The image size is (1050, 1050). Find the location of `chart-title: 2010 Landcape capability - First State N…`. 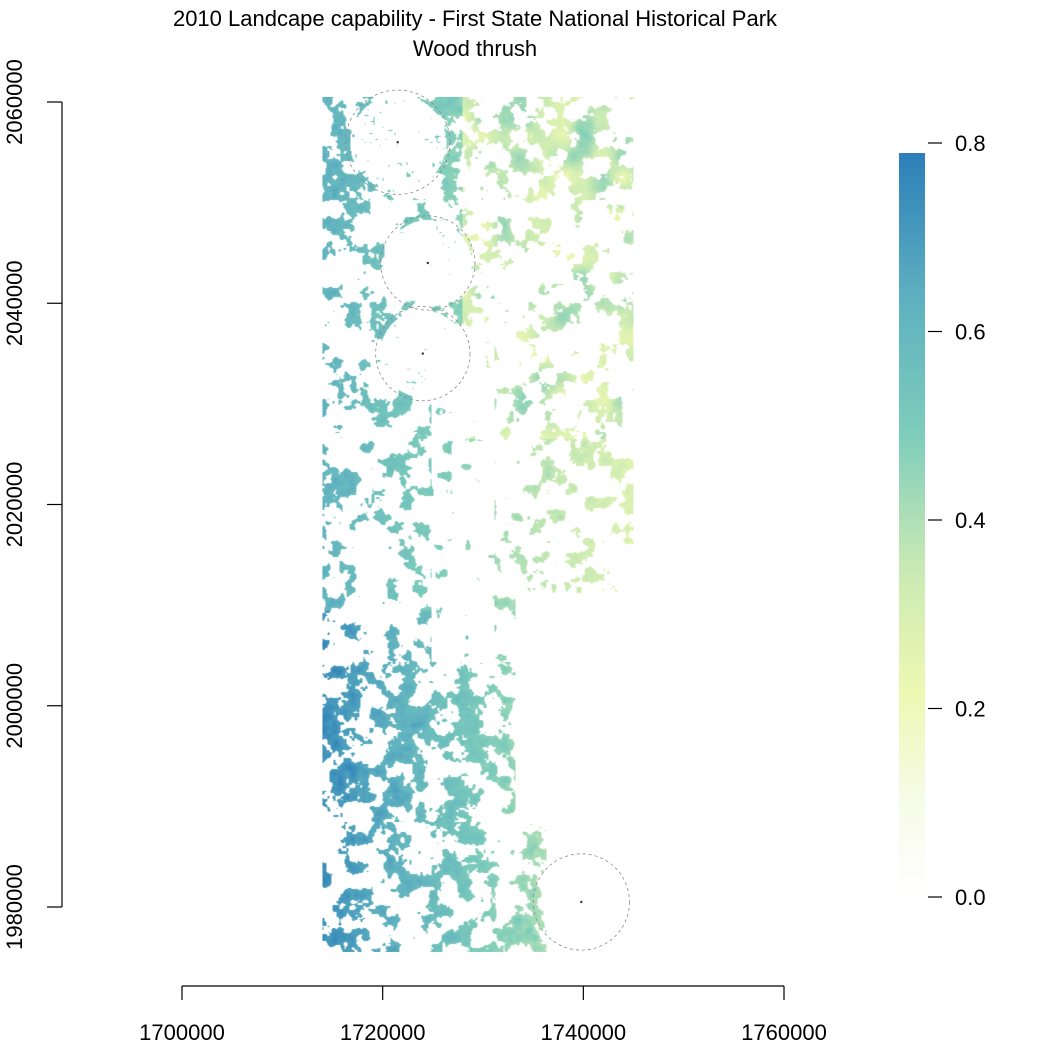

chart-title: 2010 Landcape capability - First State N… is located at coordinates (475, 18).